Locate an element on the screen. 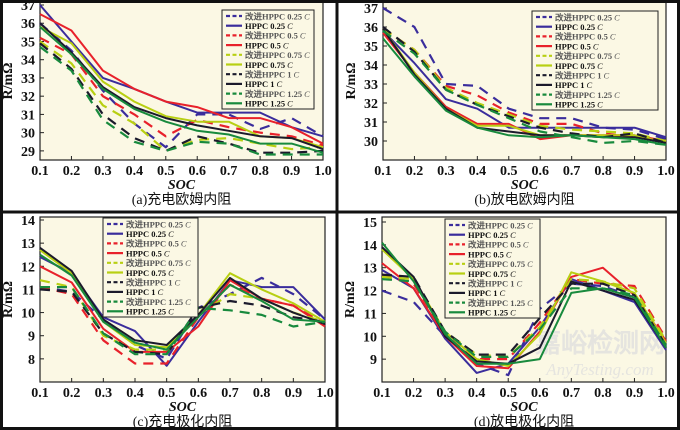  y-tick-label: 13 is located at coordinates (370, 269).